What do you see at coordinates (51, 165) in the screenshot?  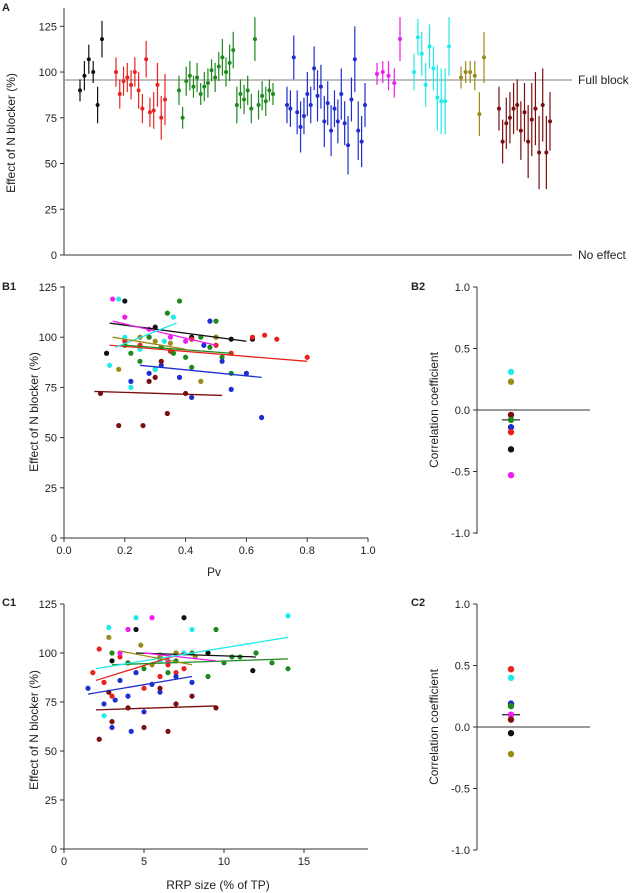 I see `y-tick-label: 50` at bounding box center [51, 165].